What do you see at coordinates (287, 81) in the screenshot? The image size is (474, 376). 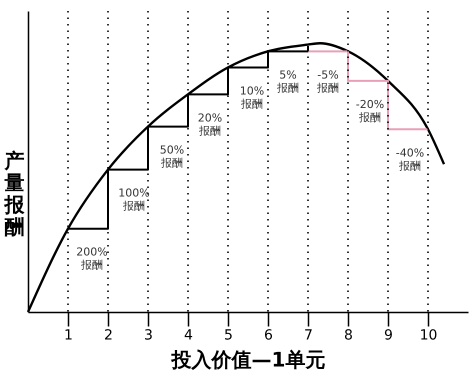 I see `annotation: 5% 报酬` at bounding box center [287, 81].